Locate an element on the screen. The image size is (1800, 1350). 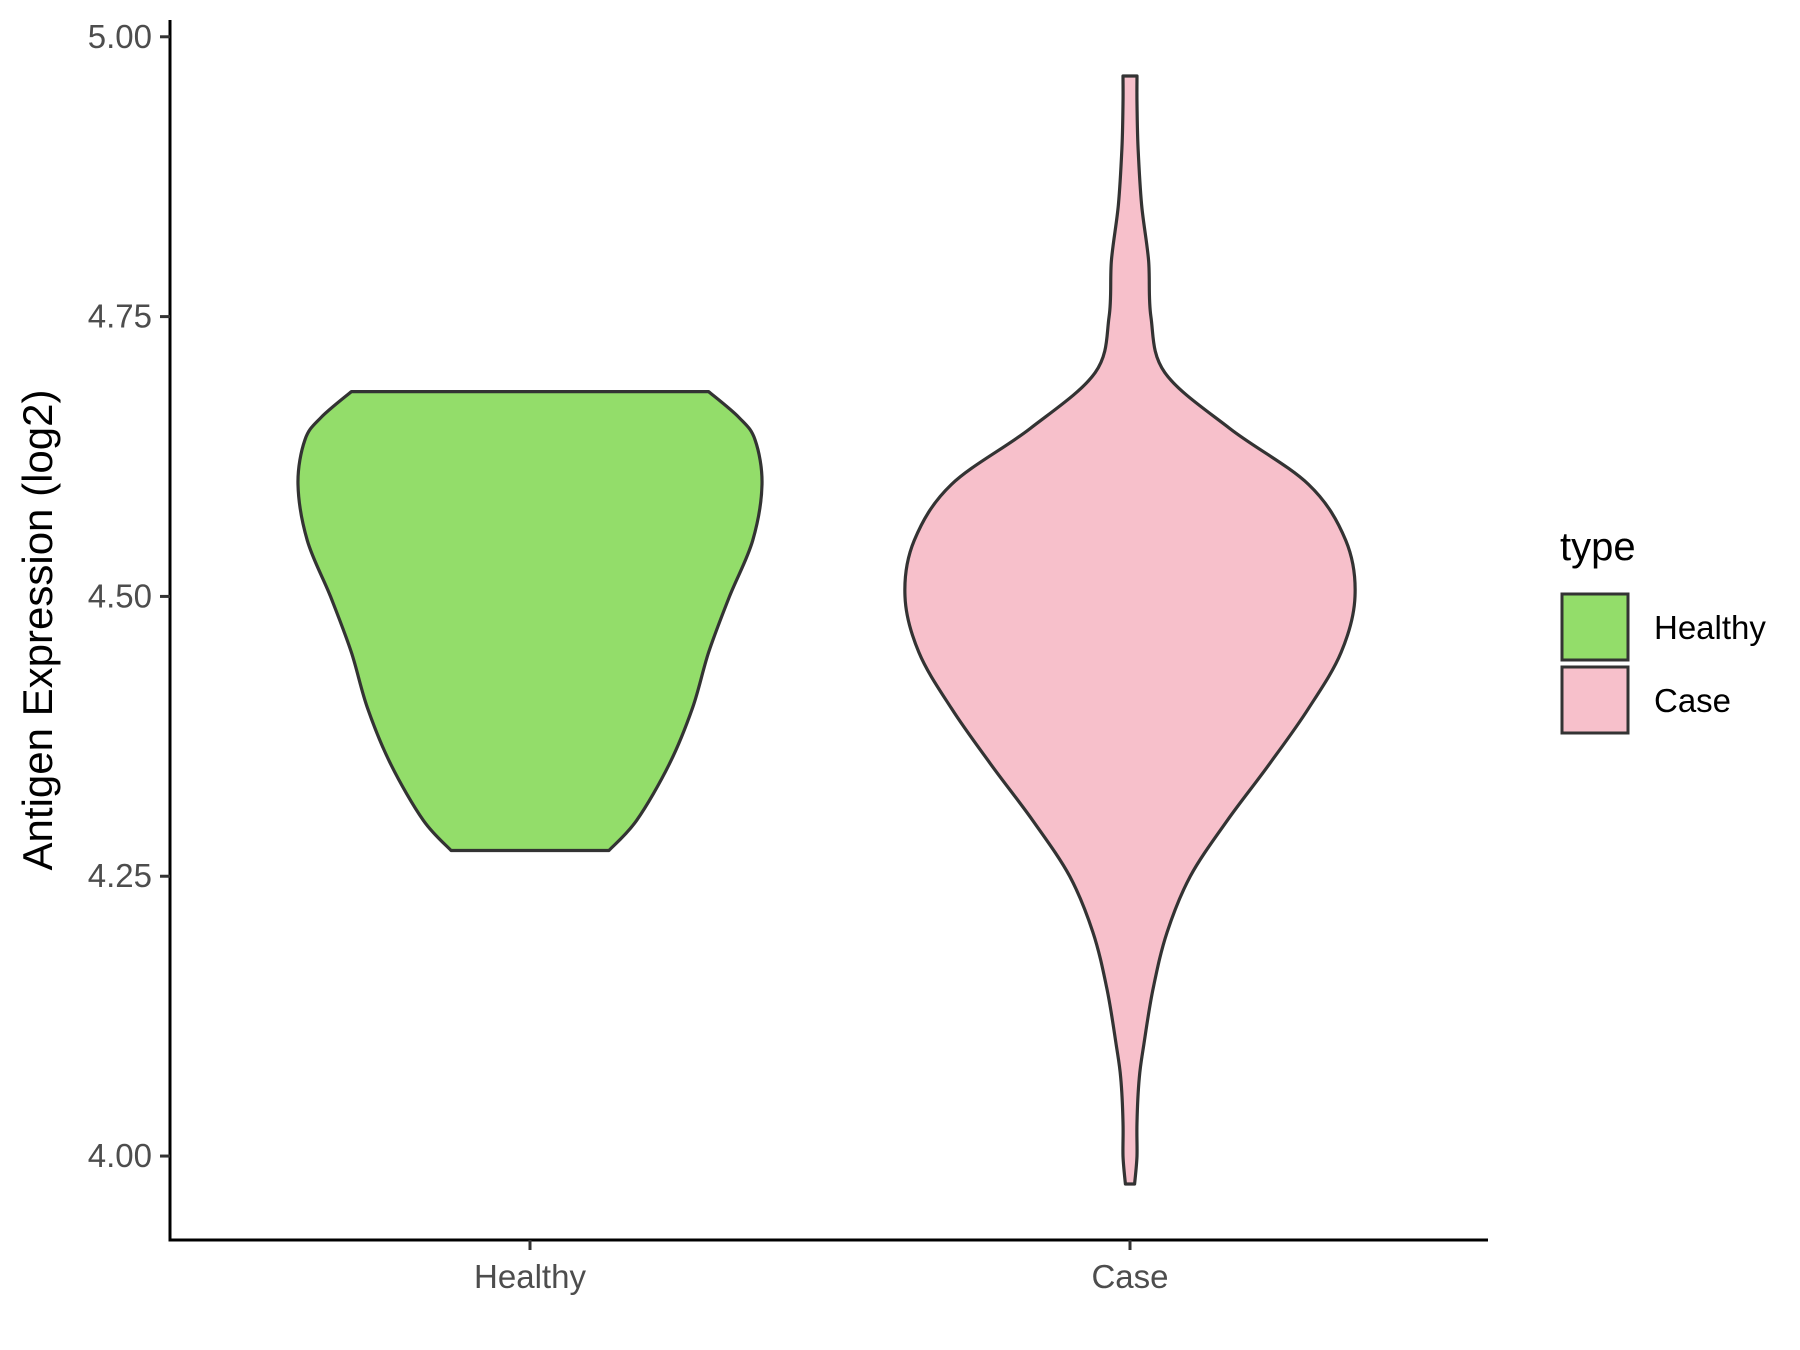
y-tick-label: 4.25 is located at coordinates (120, 875).